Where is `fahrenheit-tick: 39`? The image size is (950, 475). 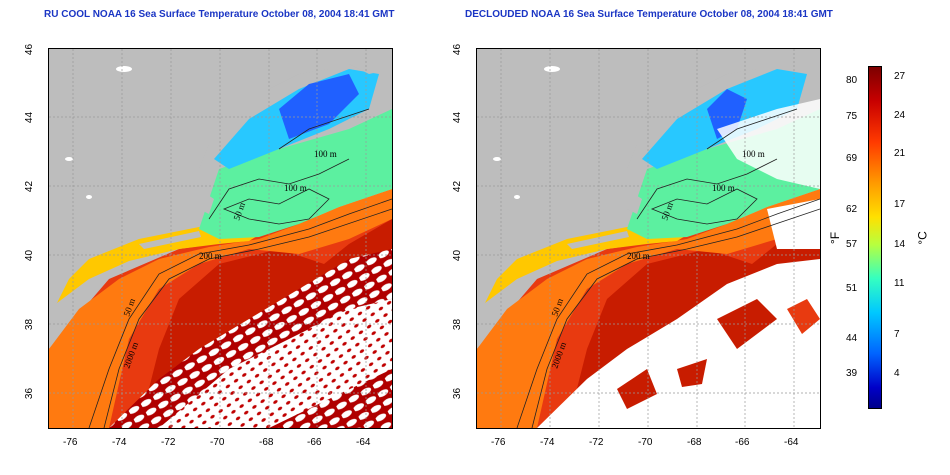 fahrenheit-tick: 39 is located at coordinates (852, 373).